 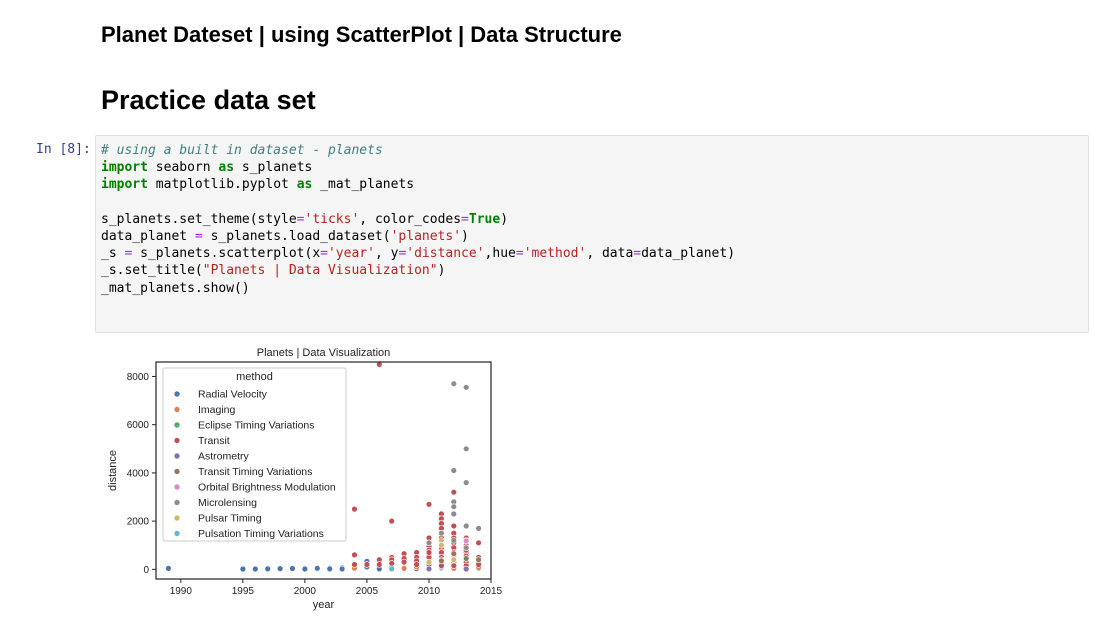 I want to click on code-token: "Planets | Data Visualization", so click(x=320, y=271).